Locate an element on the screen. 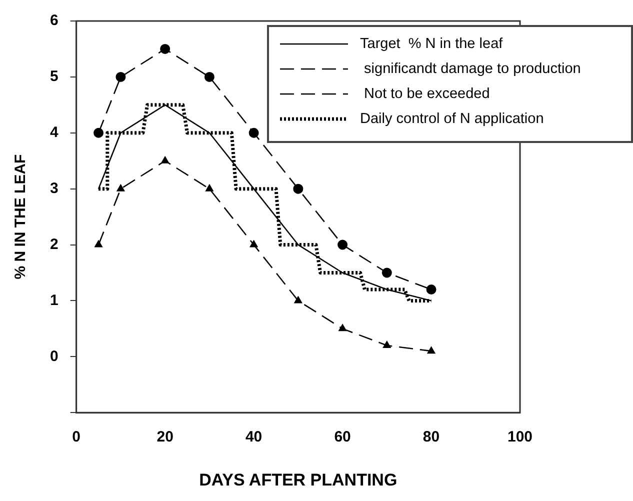  y-tick-label: 2 is located at coordinates (54, 244).